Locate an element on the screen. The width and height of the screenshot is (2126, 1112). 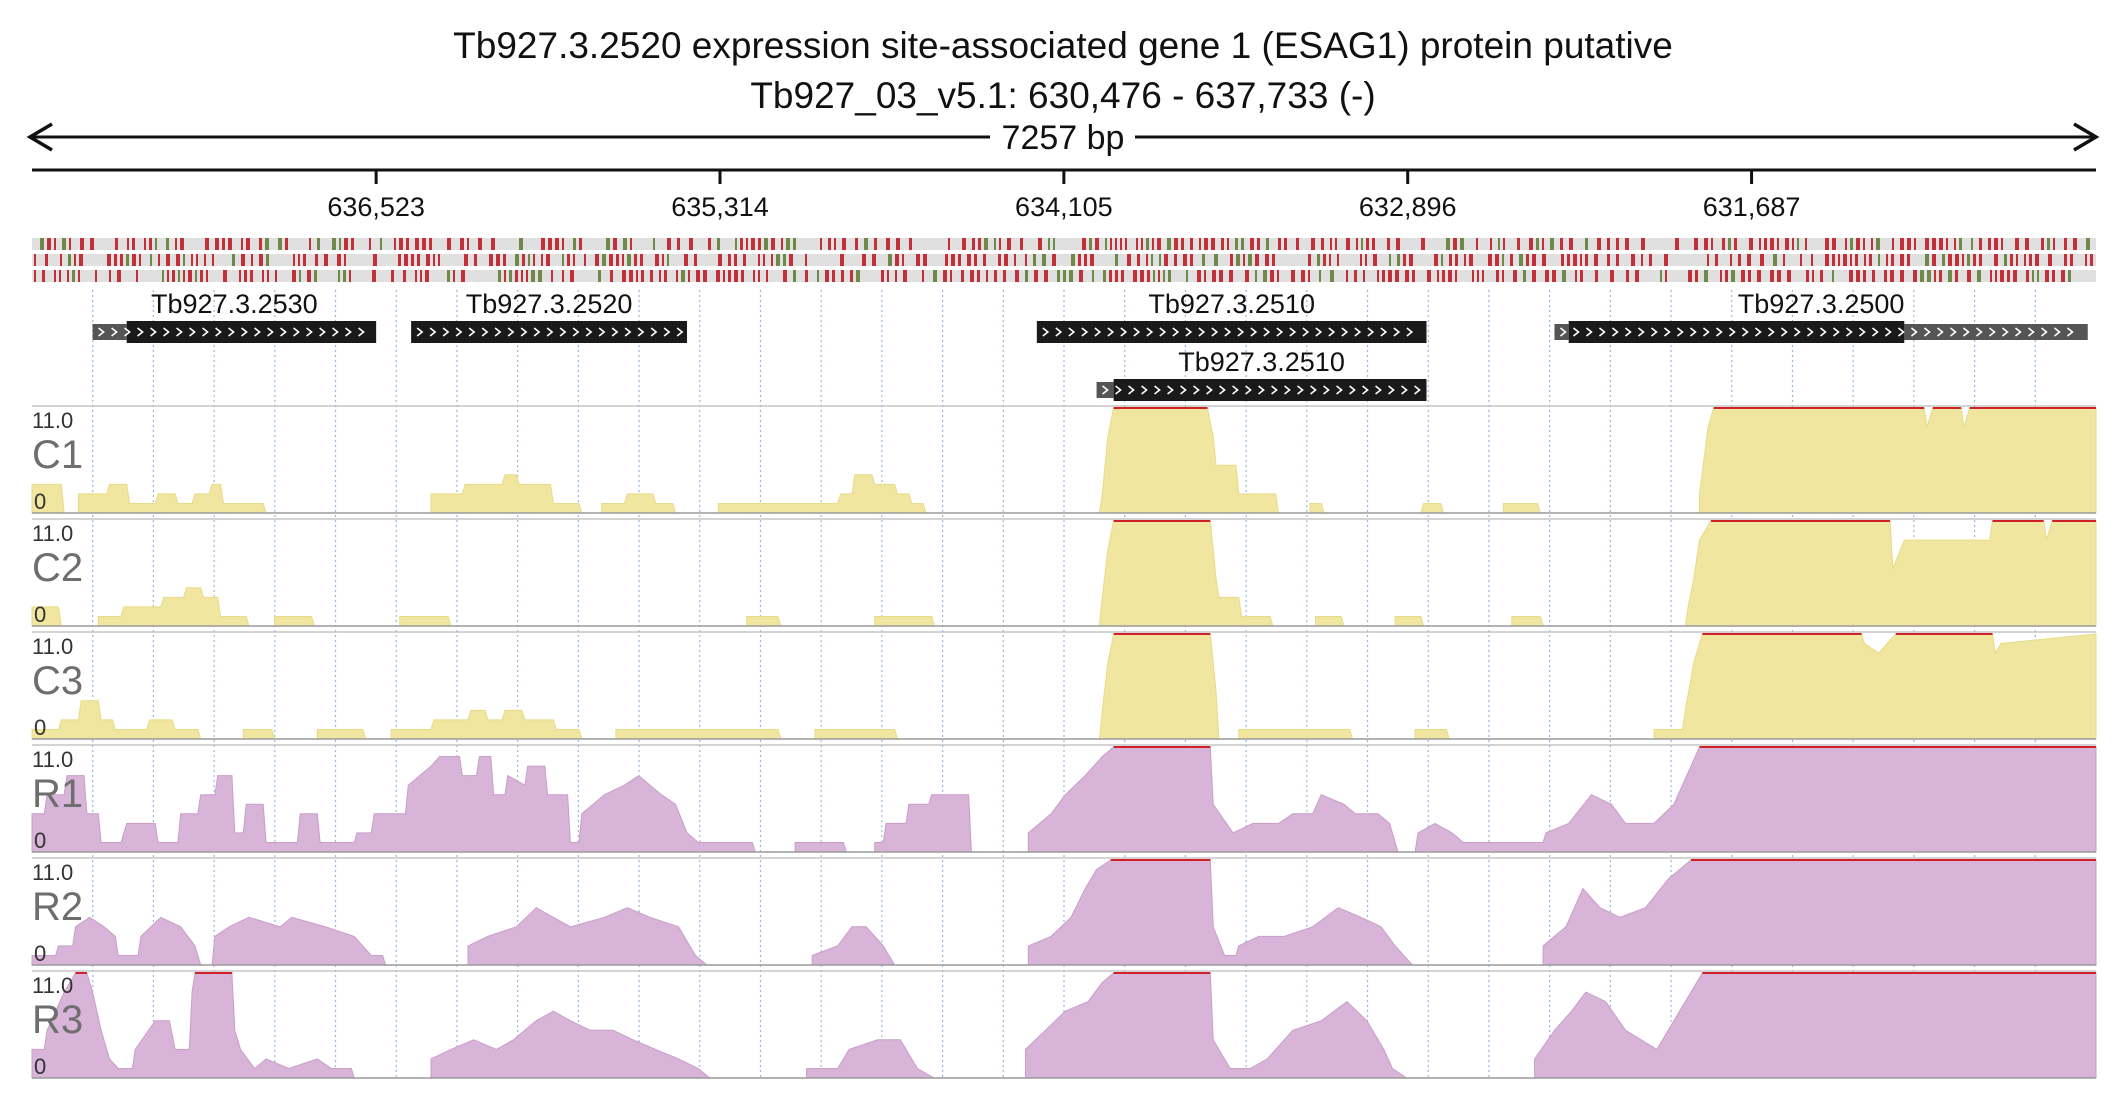
track-R1: 11.0 0 R1 is located at coordinates (1064, 798).